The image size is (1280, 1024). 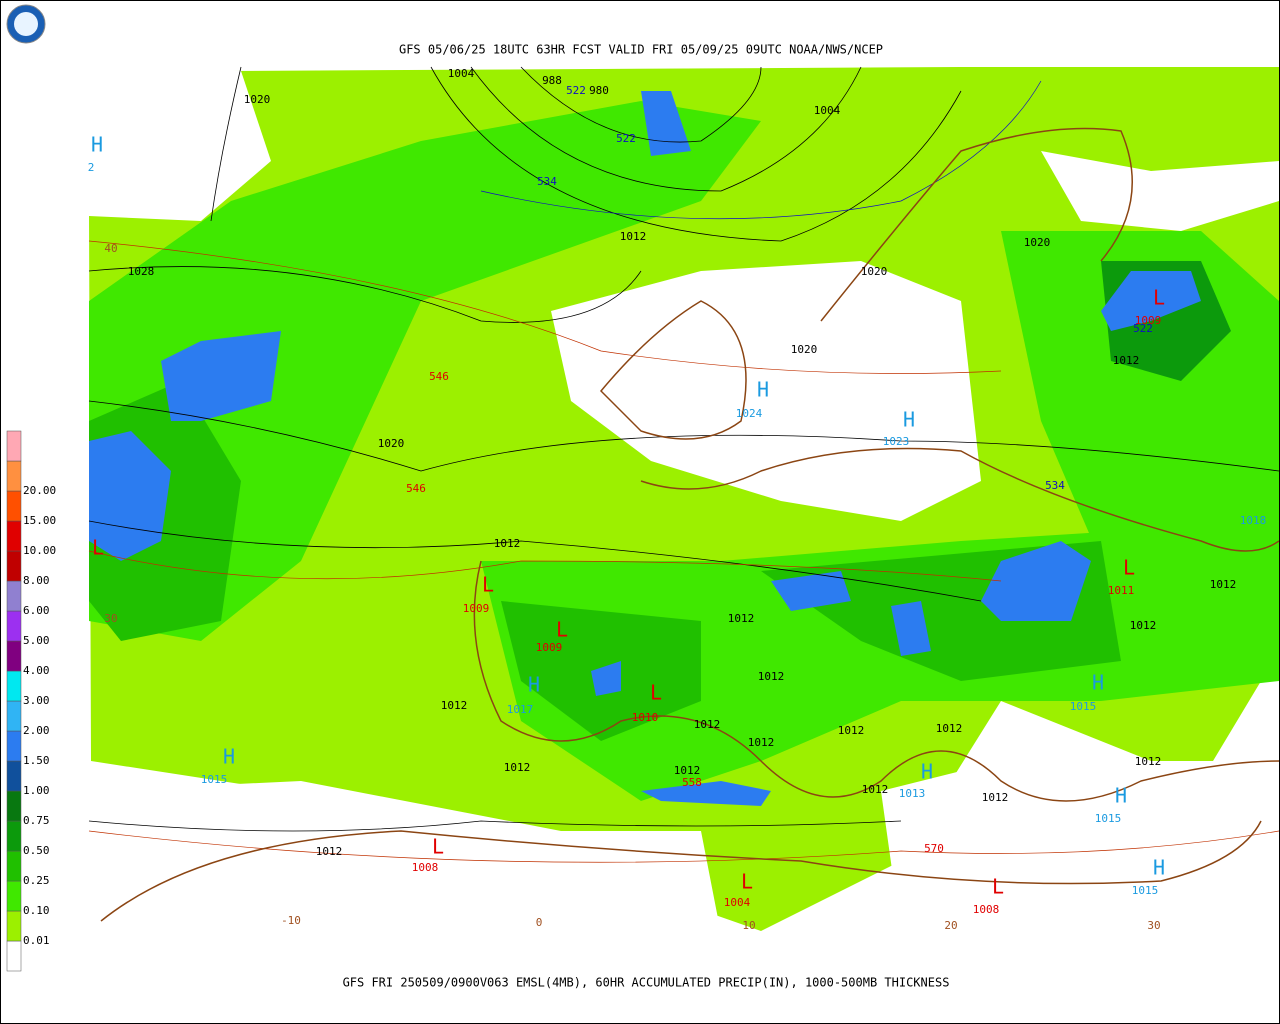 I want to click on map-label: 1024, so click(x=749, y=413).